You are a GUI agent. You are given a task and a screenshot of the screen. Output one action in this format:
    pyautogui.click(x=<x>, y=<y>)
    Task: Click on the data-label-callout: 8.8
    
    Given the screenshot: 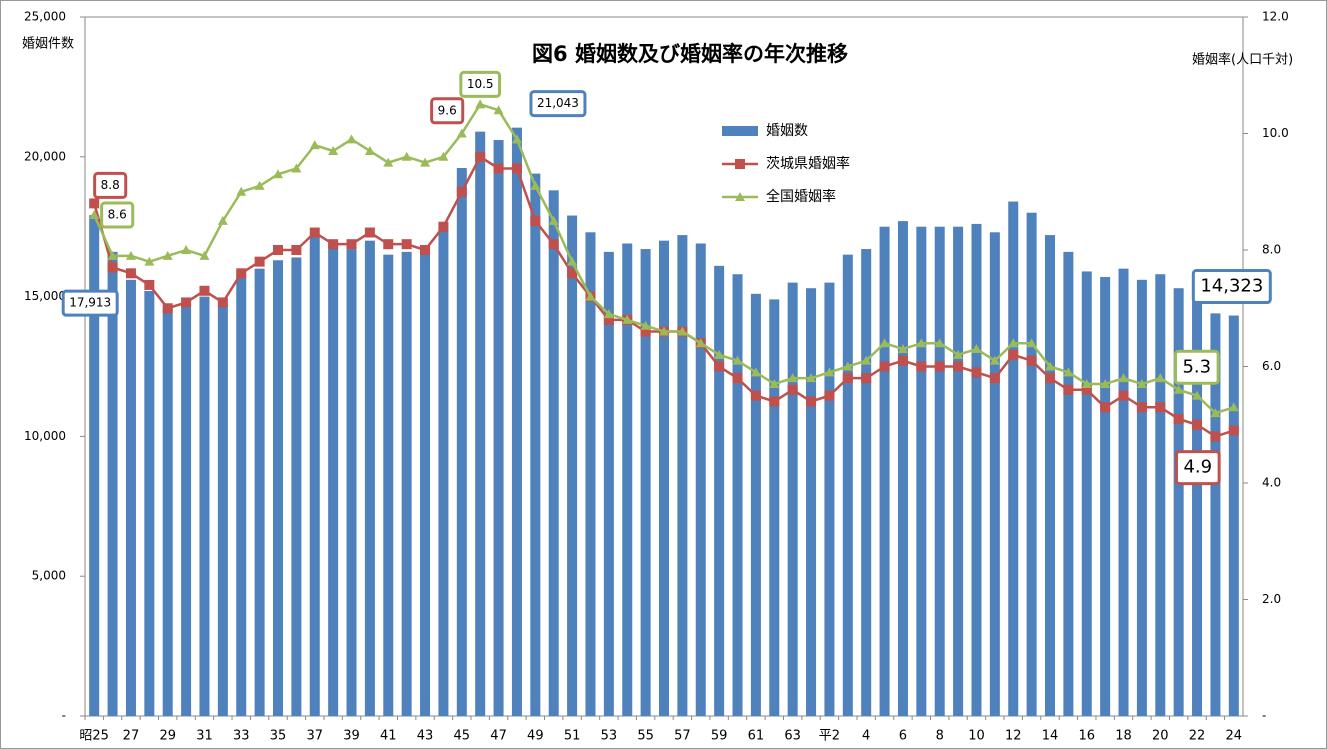 What is the action you would take?
    pyautogui.click(x=110, y=185)
    